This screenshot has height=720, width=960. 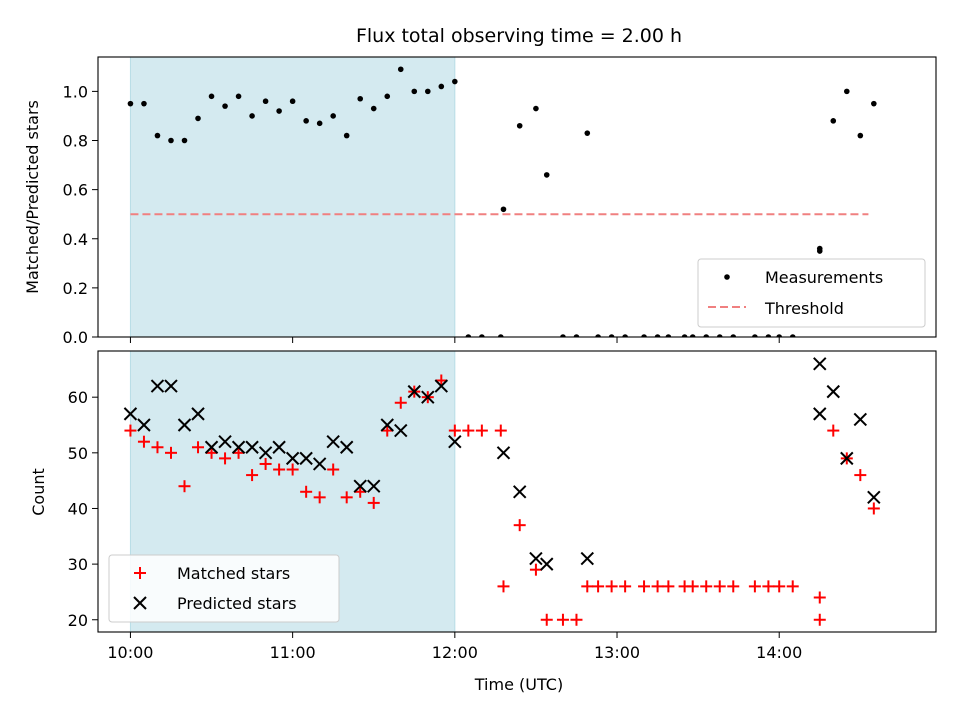 I want to click on legend-predicted-marker-b, so click(x=140, y=603).